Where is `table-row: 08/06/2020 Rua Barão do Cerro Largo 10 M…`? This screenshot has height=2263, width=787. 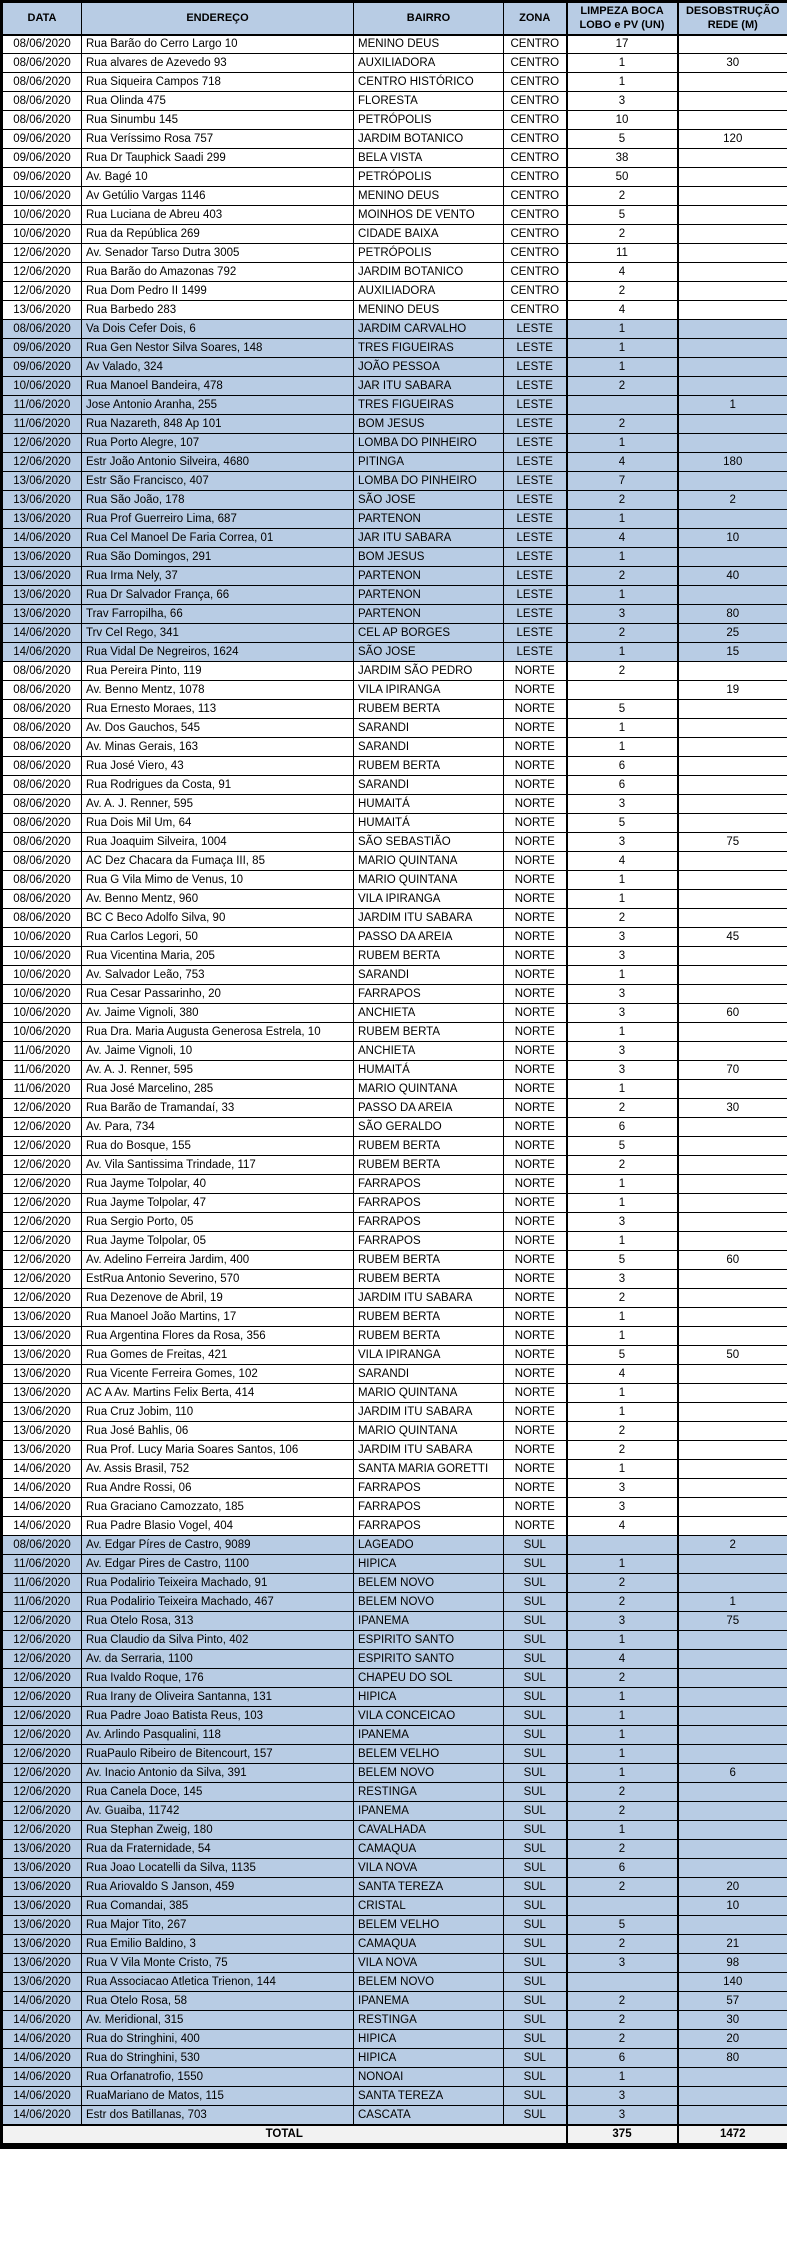
table-row: 08/06/2020 Rua Barão do Cerro Largo 10 M… is located at coordinates (394, 44).